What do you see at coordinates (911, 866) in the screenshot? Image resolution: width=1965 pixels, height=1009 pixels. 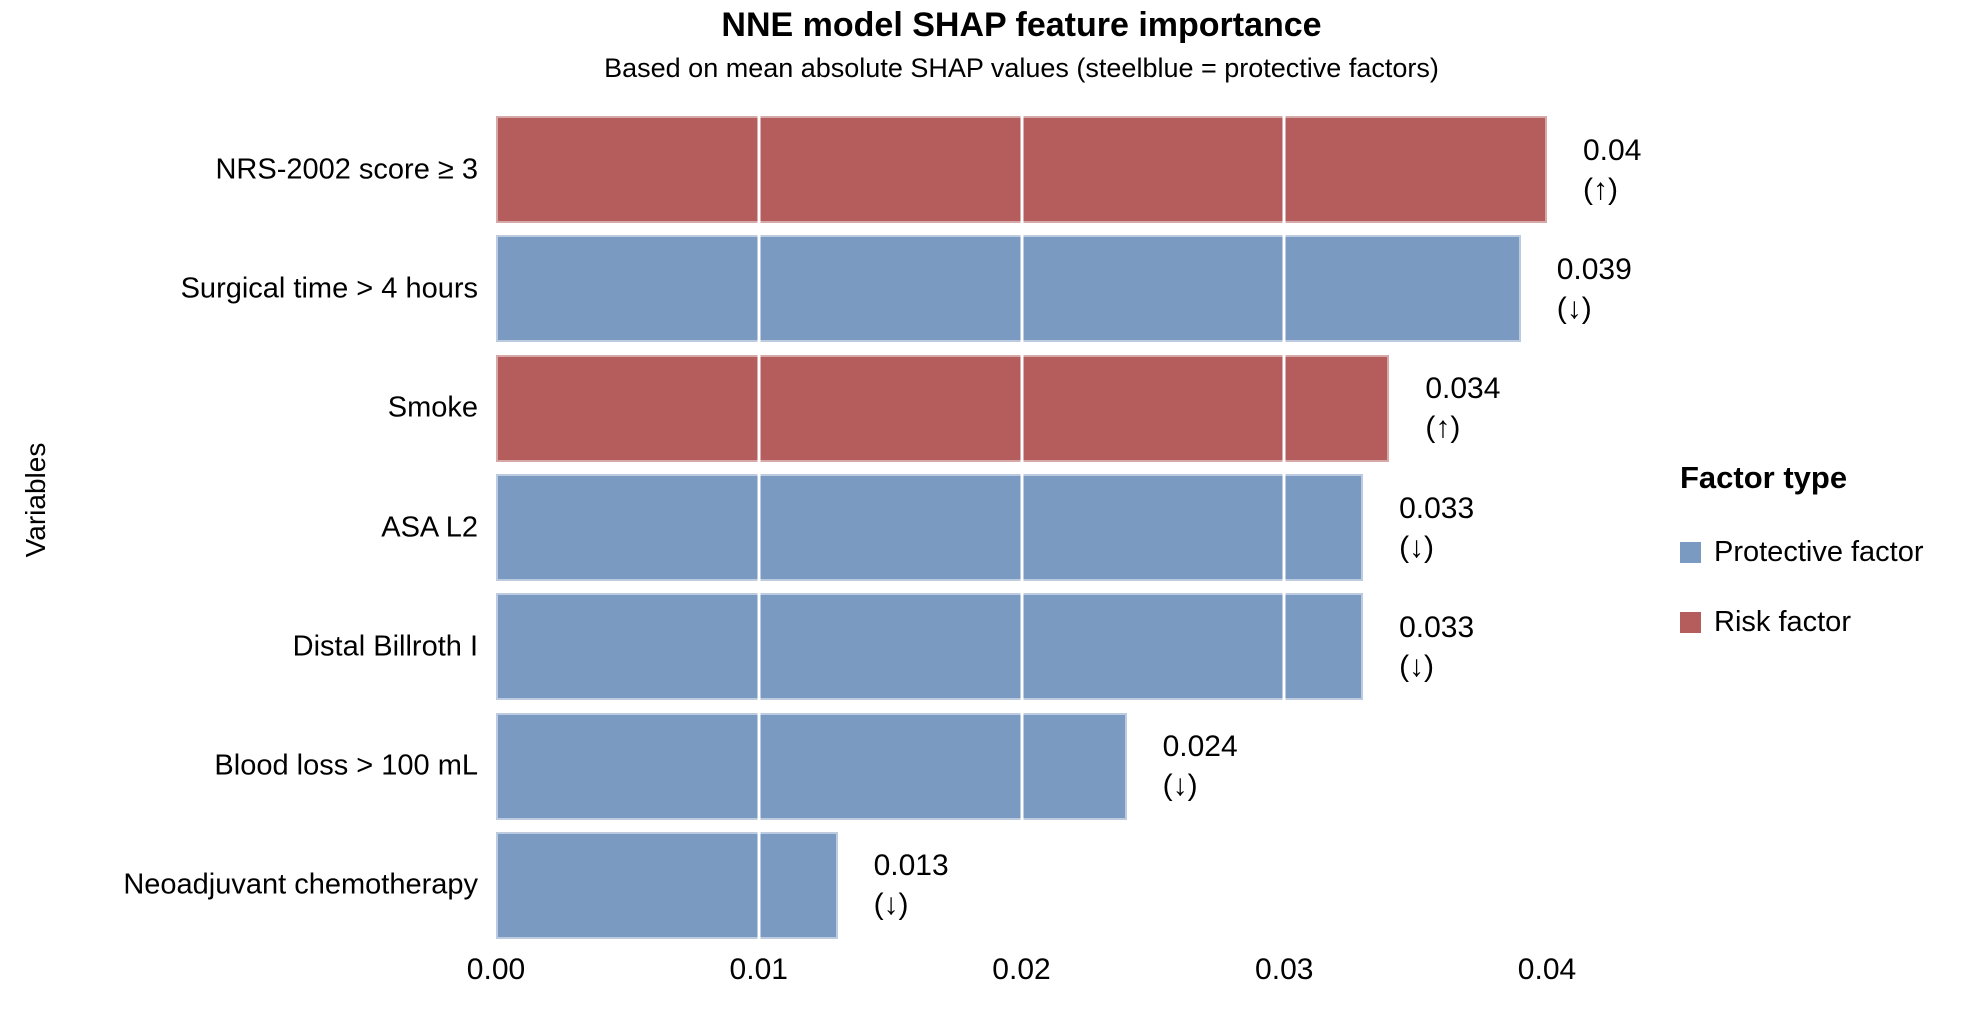 I see `value-text: 0.013` at bounding box center [911, 866].